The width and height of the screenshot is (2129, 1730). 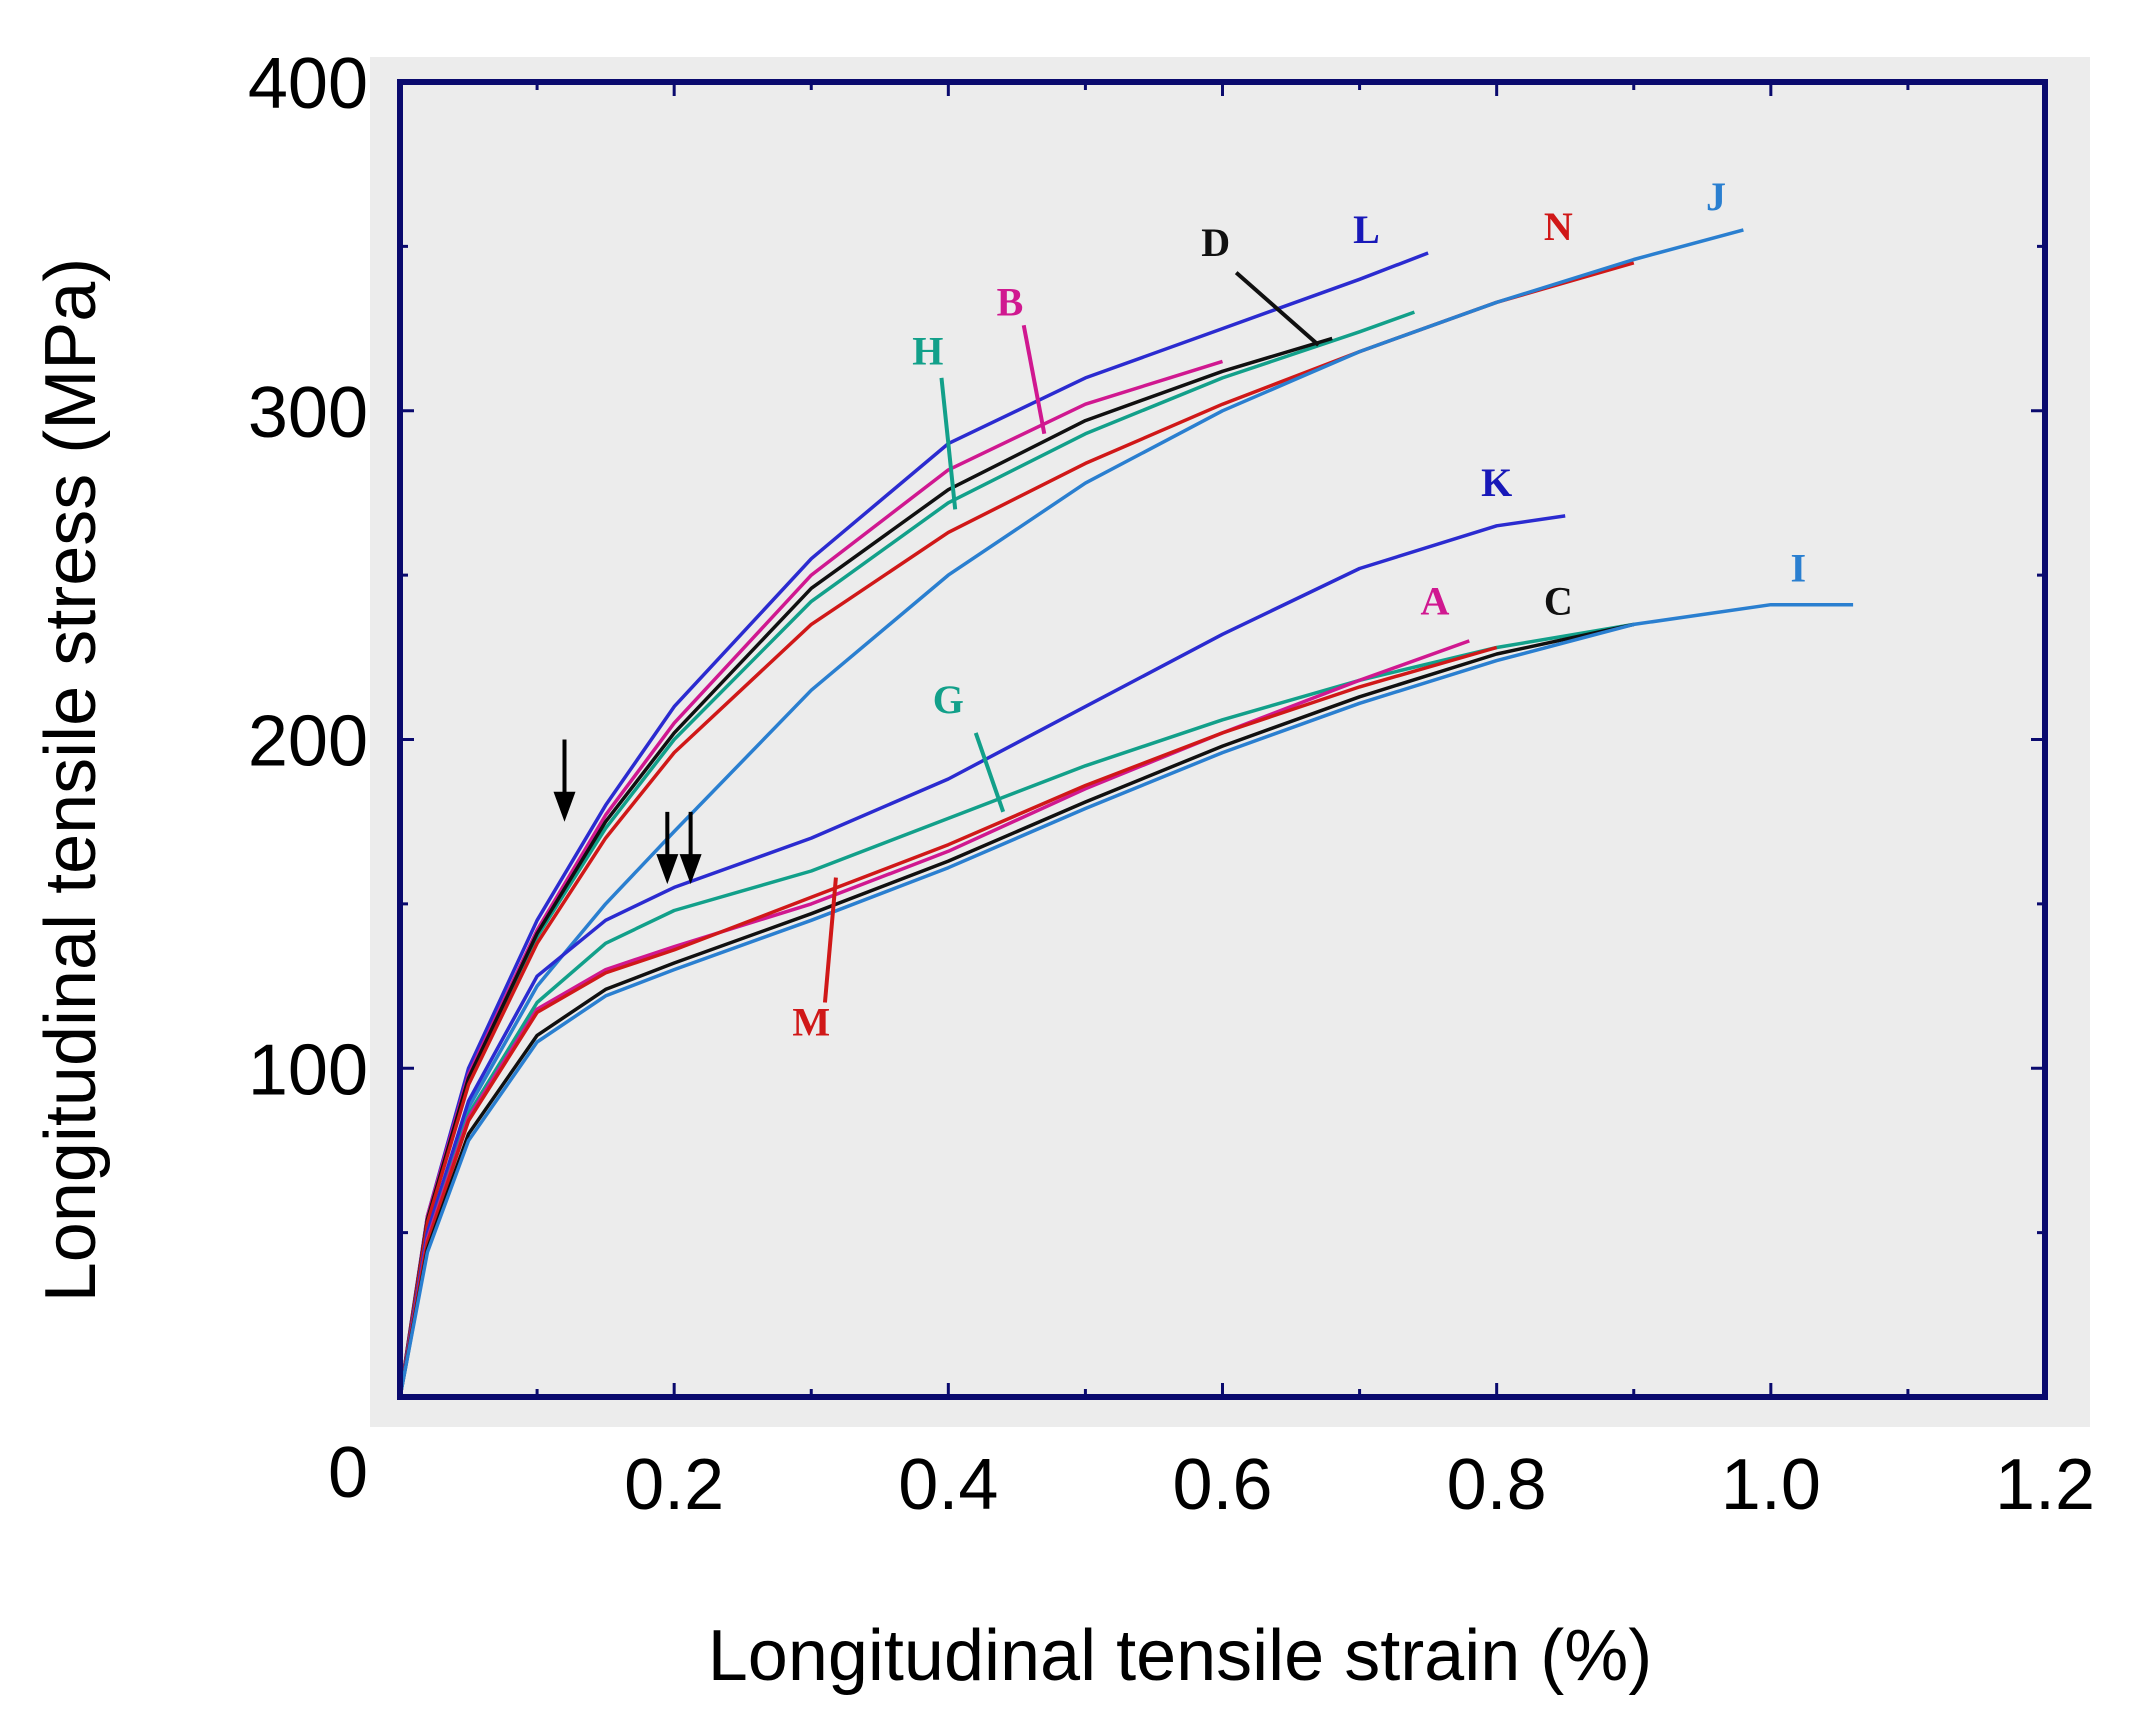 I want to click on y-axis-title: Longitudinal tensile stress (MPa), so click(x=71, y=780).